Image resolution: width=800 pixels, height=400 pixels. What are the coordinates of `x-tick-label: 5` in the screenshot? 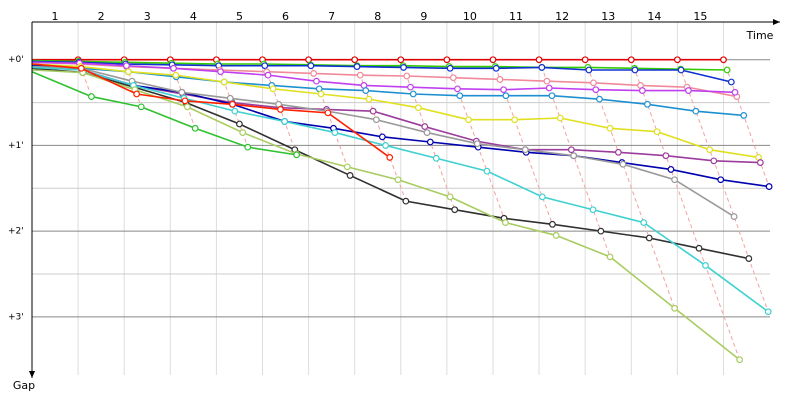 It's located at (239, 16).